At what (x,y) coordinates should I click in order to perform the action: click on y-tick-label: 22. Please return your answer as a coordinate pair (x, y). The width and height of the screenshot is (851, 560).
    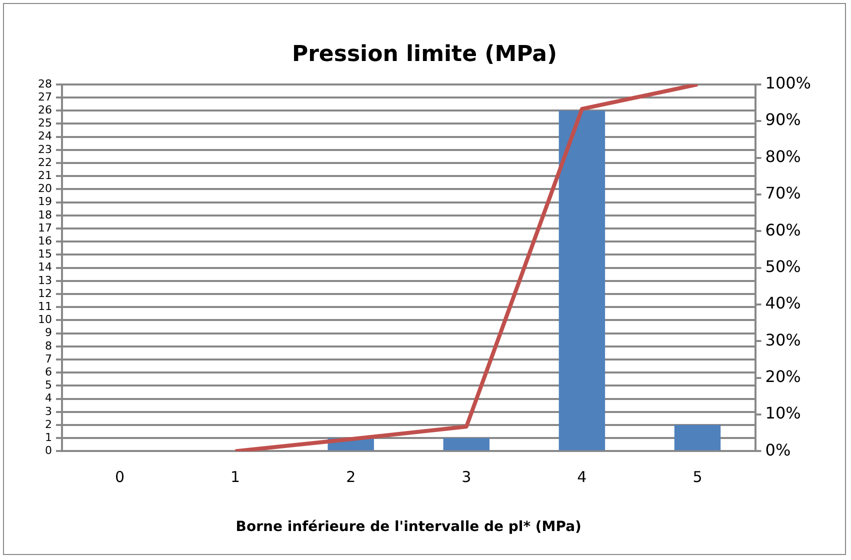
    Looking at the image, I should click on (45, 162).